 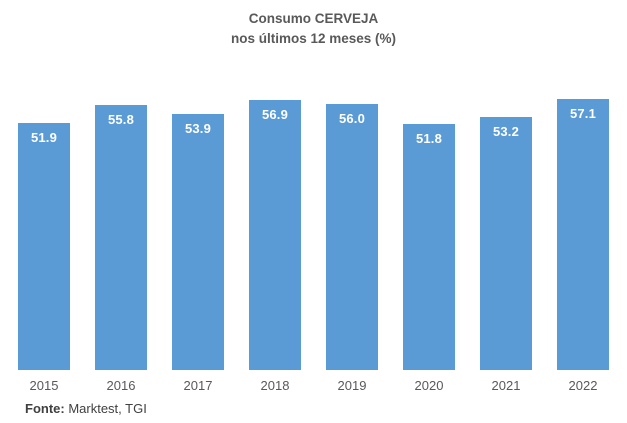 I want to click on bar-value-label: 51.9, so click(x=44, y=138).